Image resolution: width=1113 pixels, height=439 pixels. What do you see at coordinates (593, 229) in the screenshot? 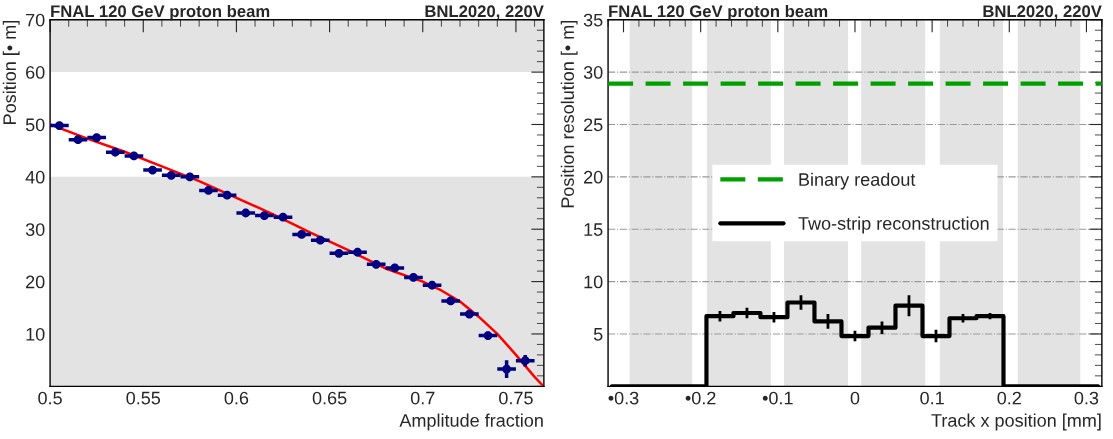
I see `y-tick-label: 15` at bounding box center [593, 229].